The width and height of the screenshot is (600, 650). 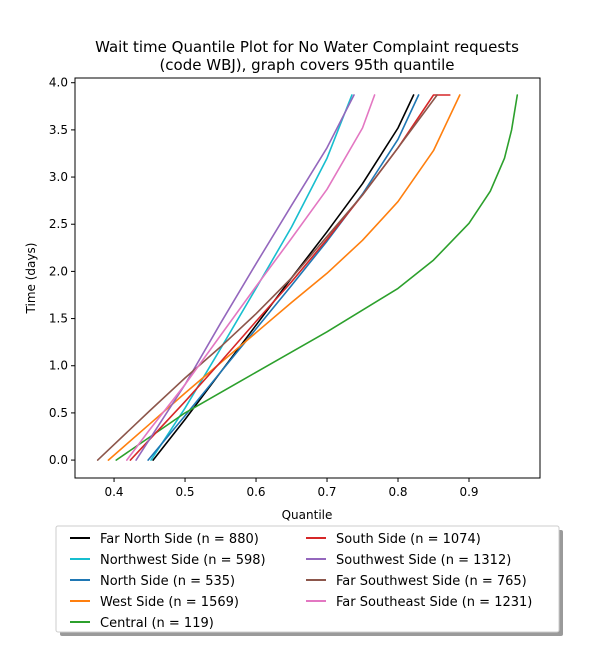 I want to click on legend-label: Far Southeast Side (n = 1231), so click(x=434, y=602).